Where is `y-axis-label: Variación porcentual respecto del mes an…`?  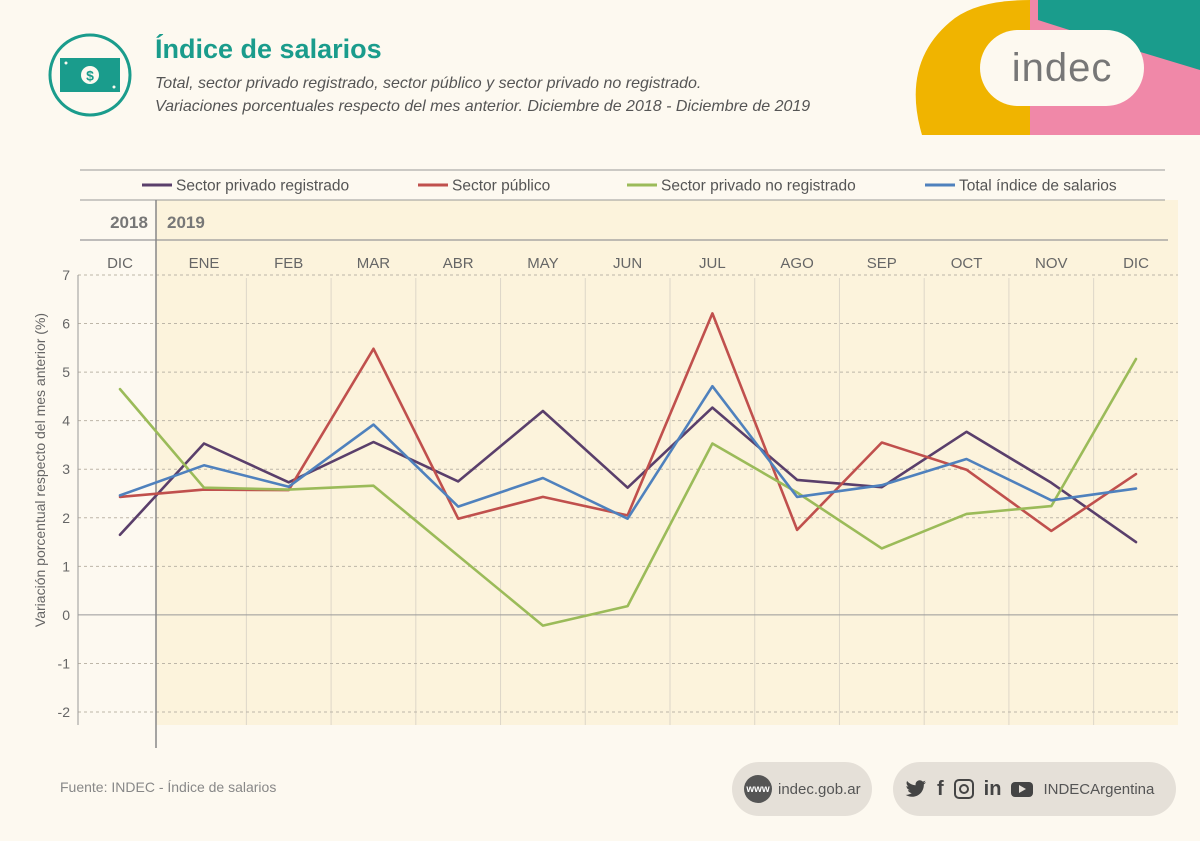
y-axis-label: Variación porcentual respecto del mes an… is located at coordinates (40, 470).